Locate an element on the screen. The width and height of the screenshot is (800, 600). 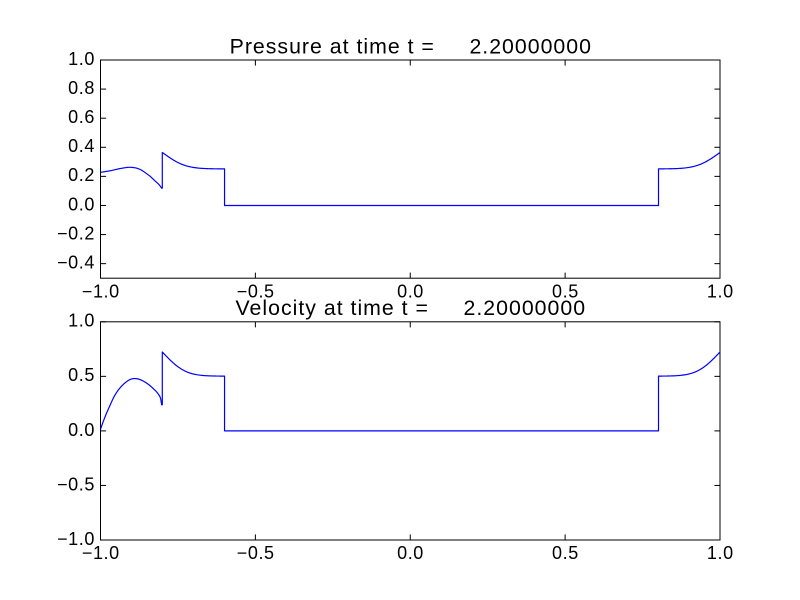
svg-text:Pressure at time t = 2.200: Pressure at time t = 2.20000000 is located at coordinates (411, 47).